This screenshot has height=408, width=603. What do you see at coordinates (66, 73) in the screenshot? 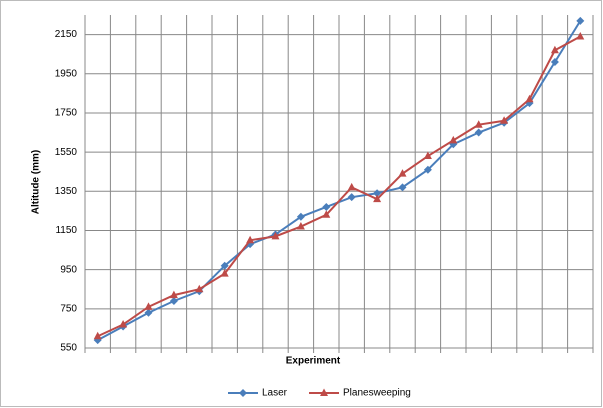
I see `y-tick-label: 1950` at bounding box center [66, 73].